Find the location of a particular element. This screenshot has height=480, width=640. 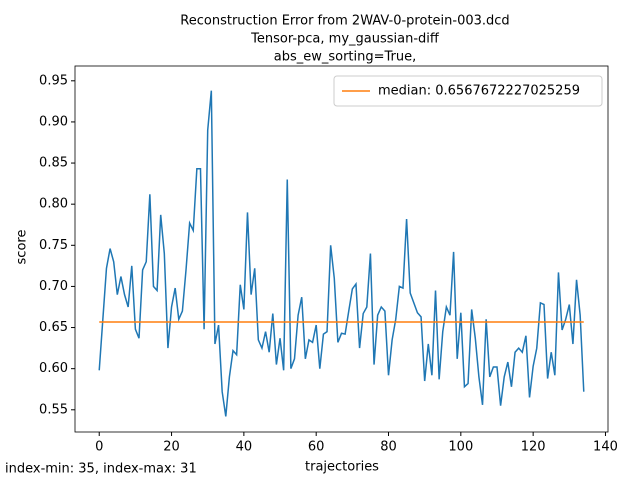

y-axis-label: score is located at coordinates (22, 247).